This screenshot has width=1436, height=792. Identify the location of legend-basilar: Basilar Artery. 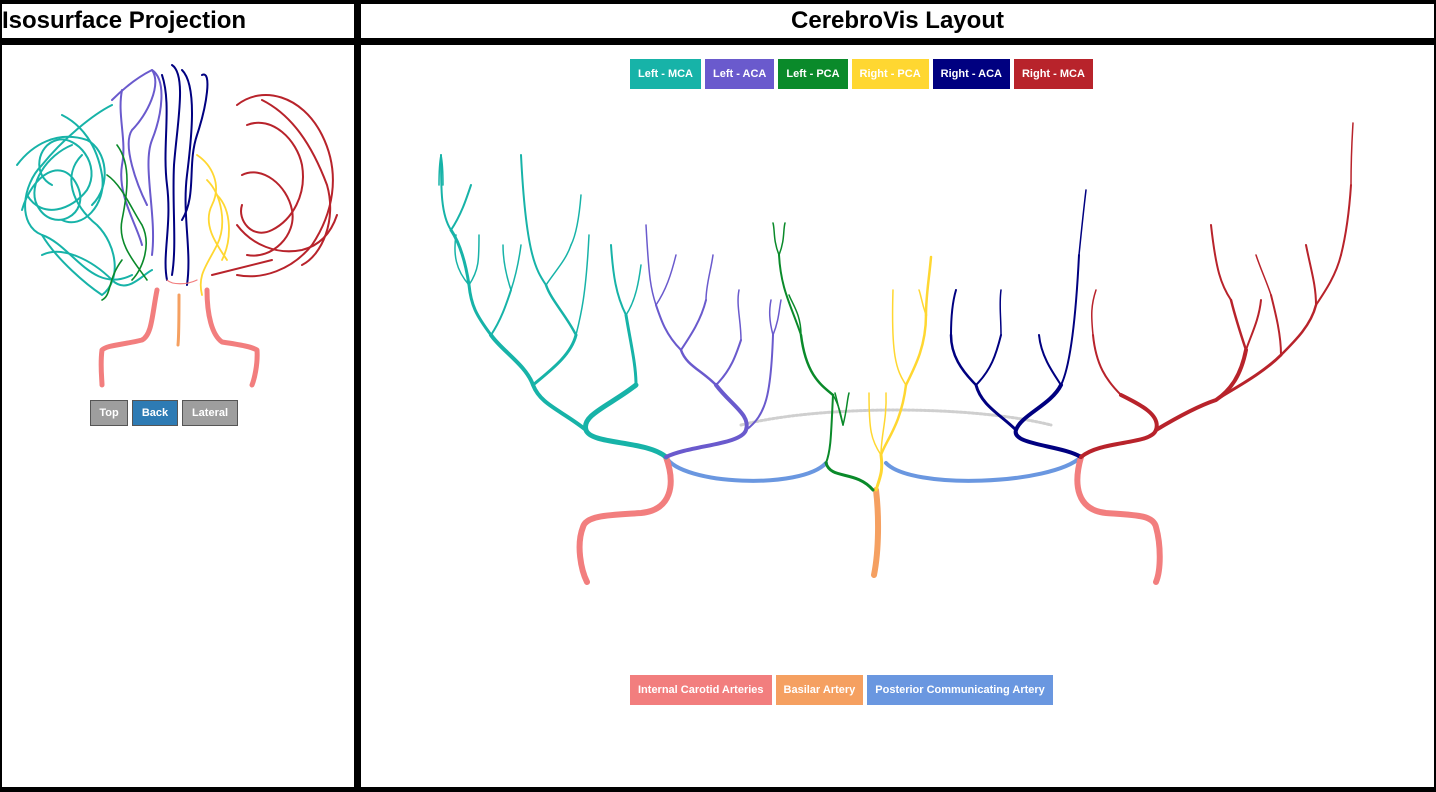
(819, 690).